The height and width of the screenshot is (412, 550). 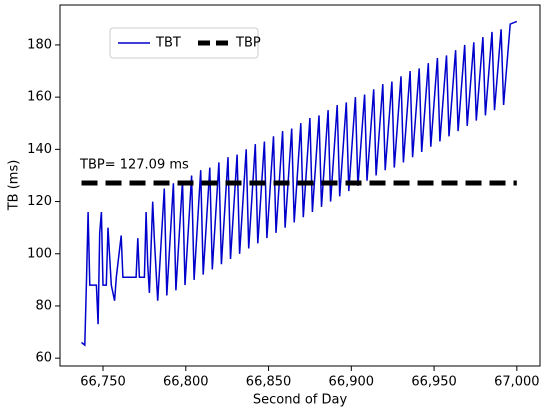 What do you see at coordinates (168, 43) in the screenshot?
I see `legend-label: TBT` at bounding box center [168, 43].